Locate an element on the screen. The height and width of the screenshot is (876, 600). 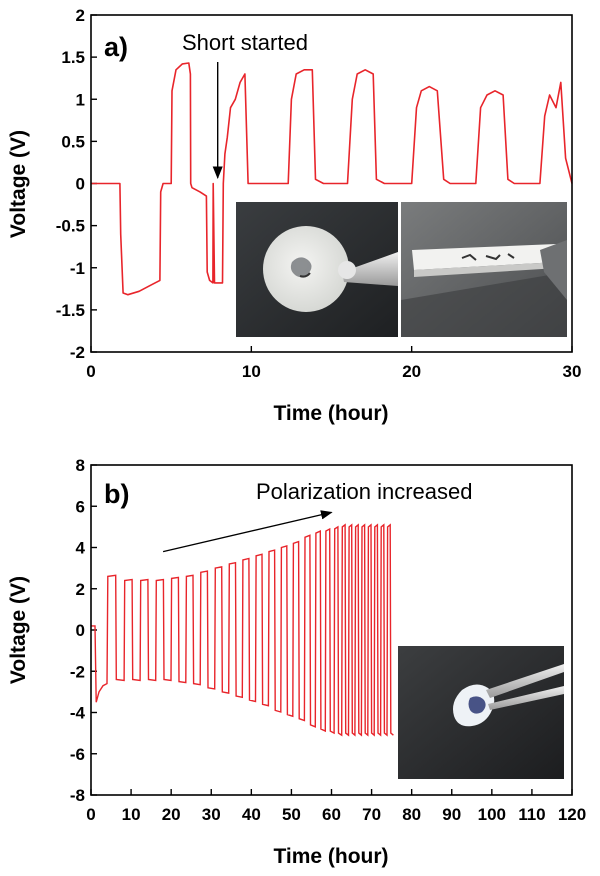
a-y-tick-label: 1 is located at coordinates (80, 99).